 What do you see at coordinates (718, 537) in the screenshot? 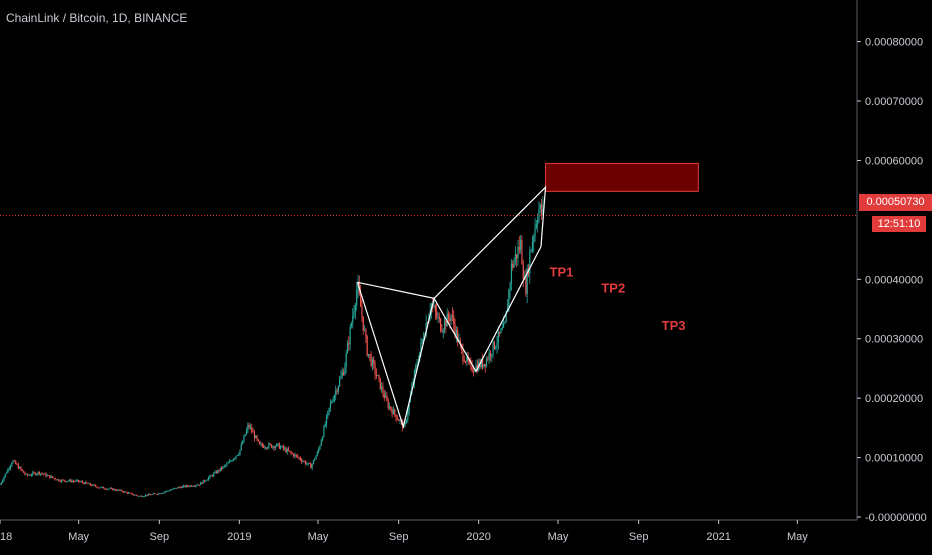
I see `time-tick-label: 2021` at bounding box center [718, 537].